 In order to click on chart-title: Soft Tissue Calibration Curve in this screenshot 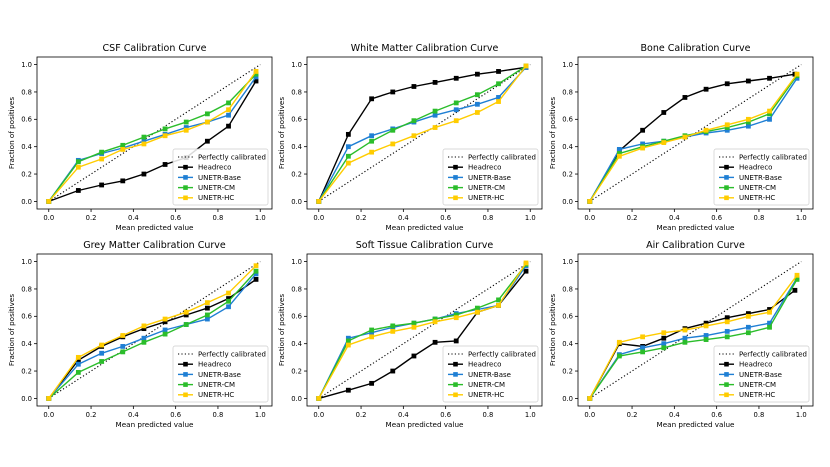, I will do `click(425, 245)`.